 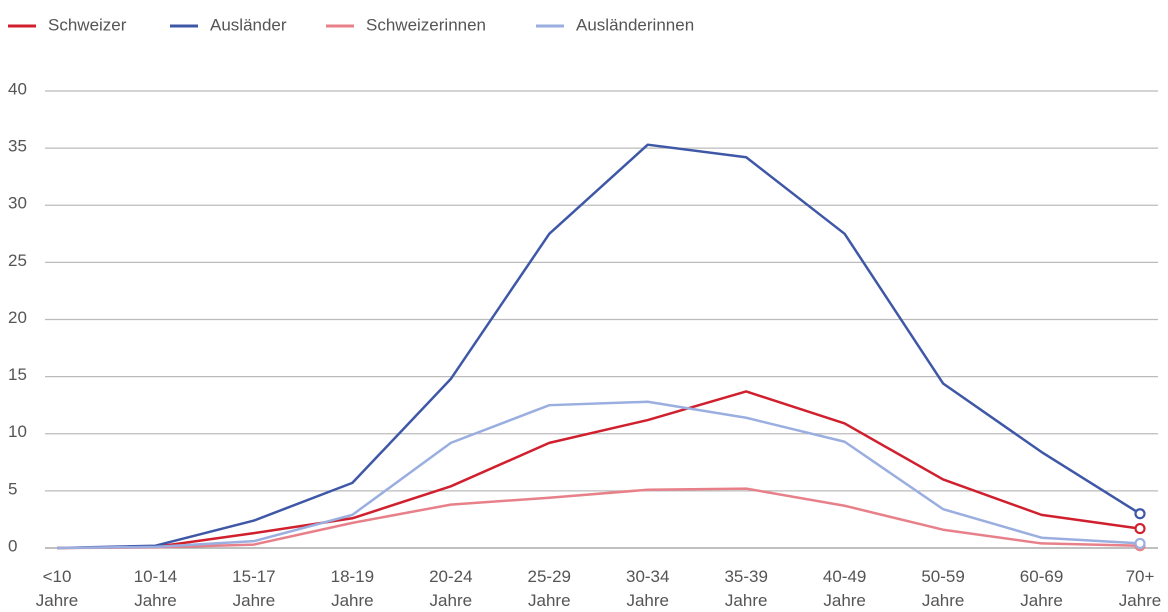 I want to click on y-tick-label: 30, so click(x=17, y=203).